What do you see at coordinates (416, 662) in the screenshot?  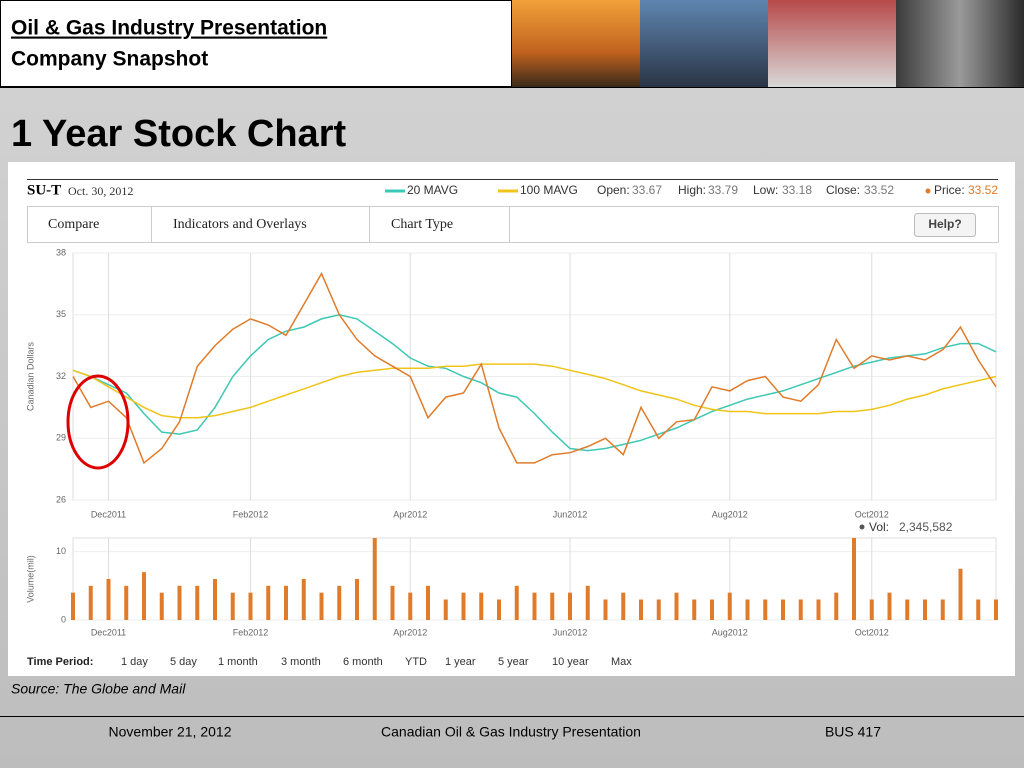 I see `time-period-option: YTD` at bounding box center [416, 662].